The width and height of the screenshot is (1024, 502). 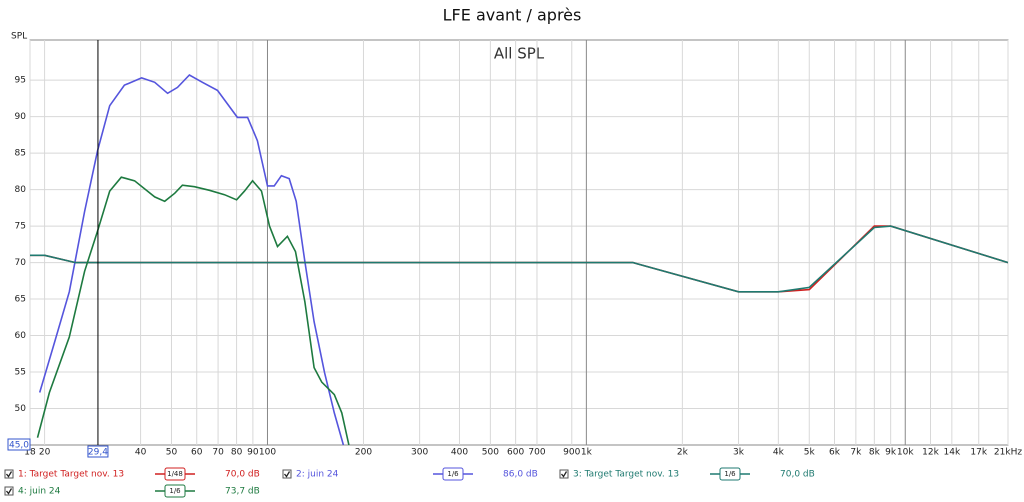 I want to click on x-tick-label: 700, so click(x=536, y=453).